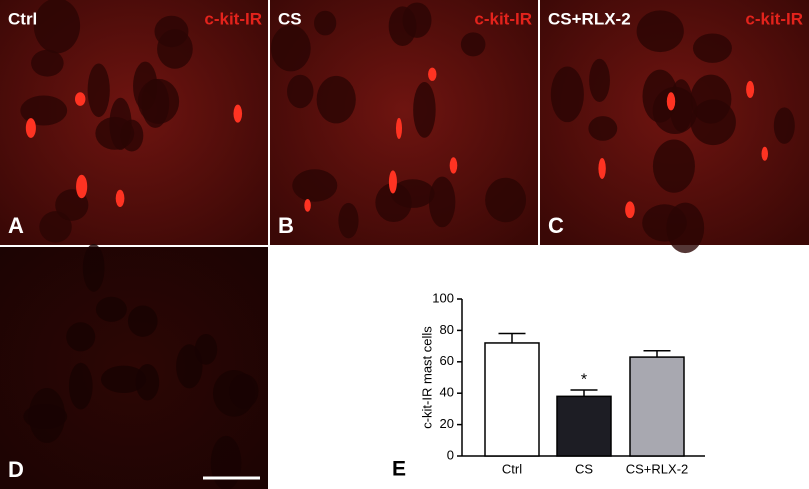  Describe the element at coordinates (443, 297) in the screenshot. I see `y-tick-label: 100` at that location.